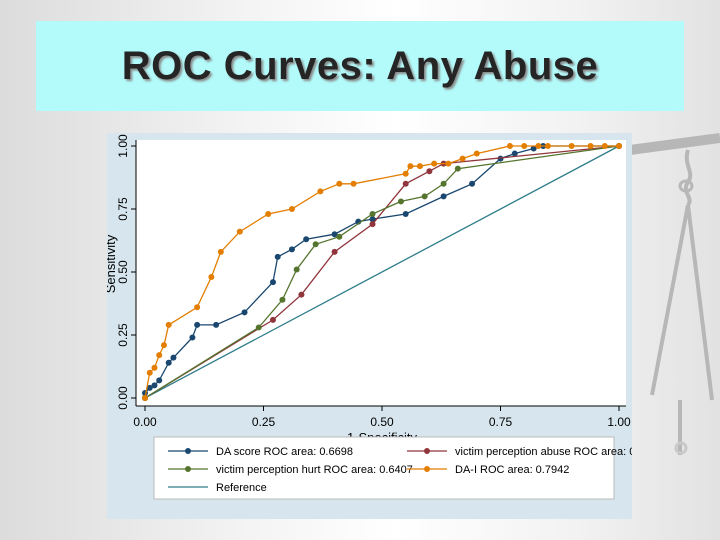 Image resolution: width=720 pixels, height=540 pixels. Describe the element at coordinates (123, 272) in the screenshot. I see `y-tick-label: 0.50` at that location.